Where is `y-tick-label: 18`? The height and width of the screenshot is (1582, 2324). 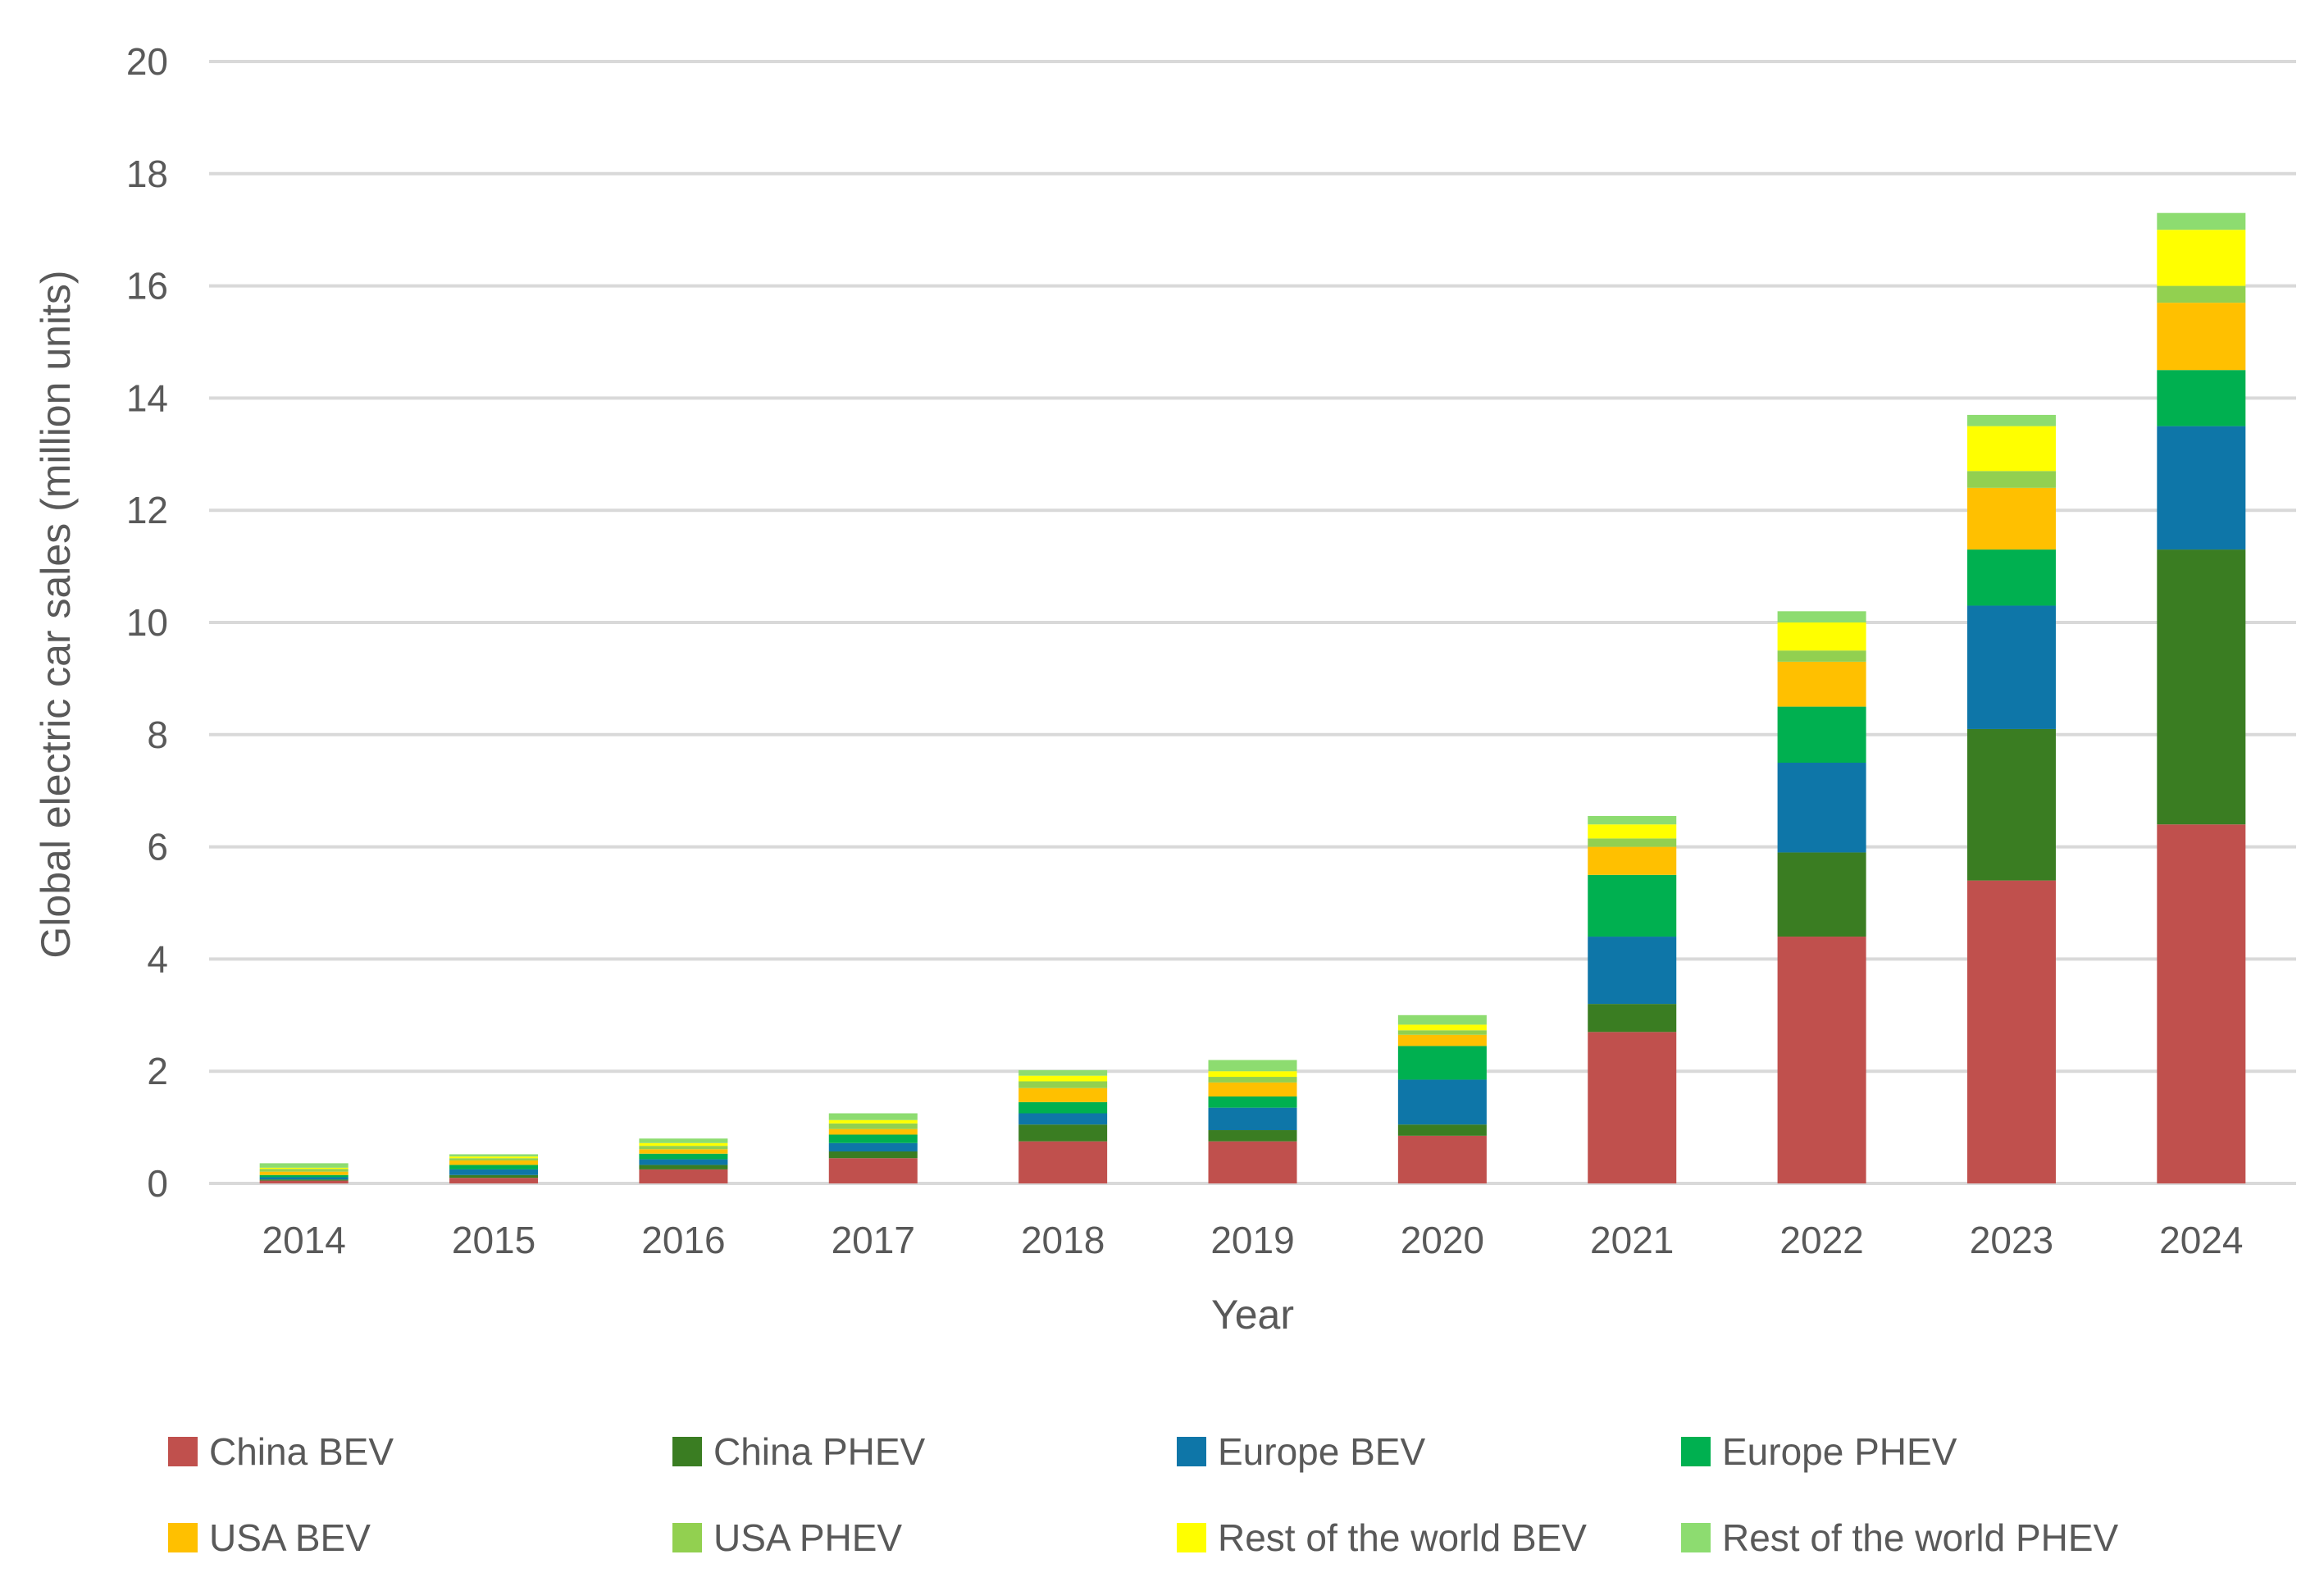
y-tick-label: 18 is located at coordinates (147, 174).